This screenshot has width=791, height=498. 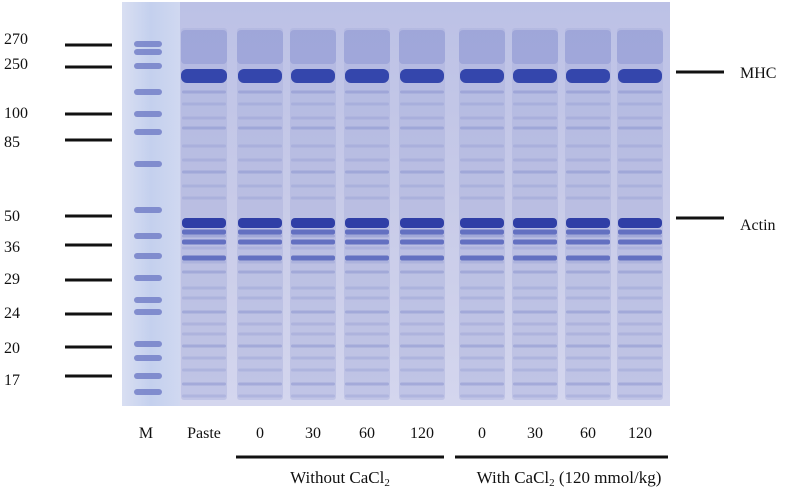 I want to click on lane-label: 60, so click(x=367, y=433).